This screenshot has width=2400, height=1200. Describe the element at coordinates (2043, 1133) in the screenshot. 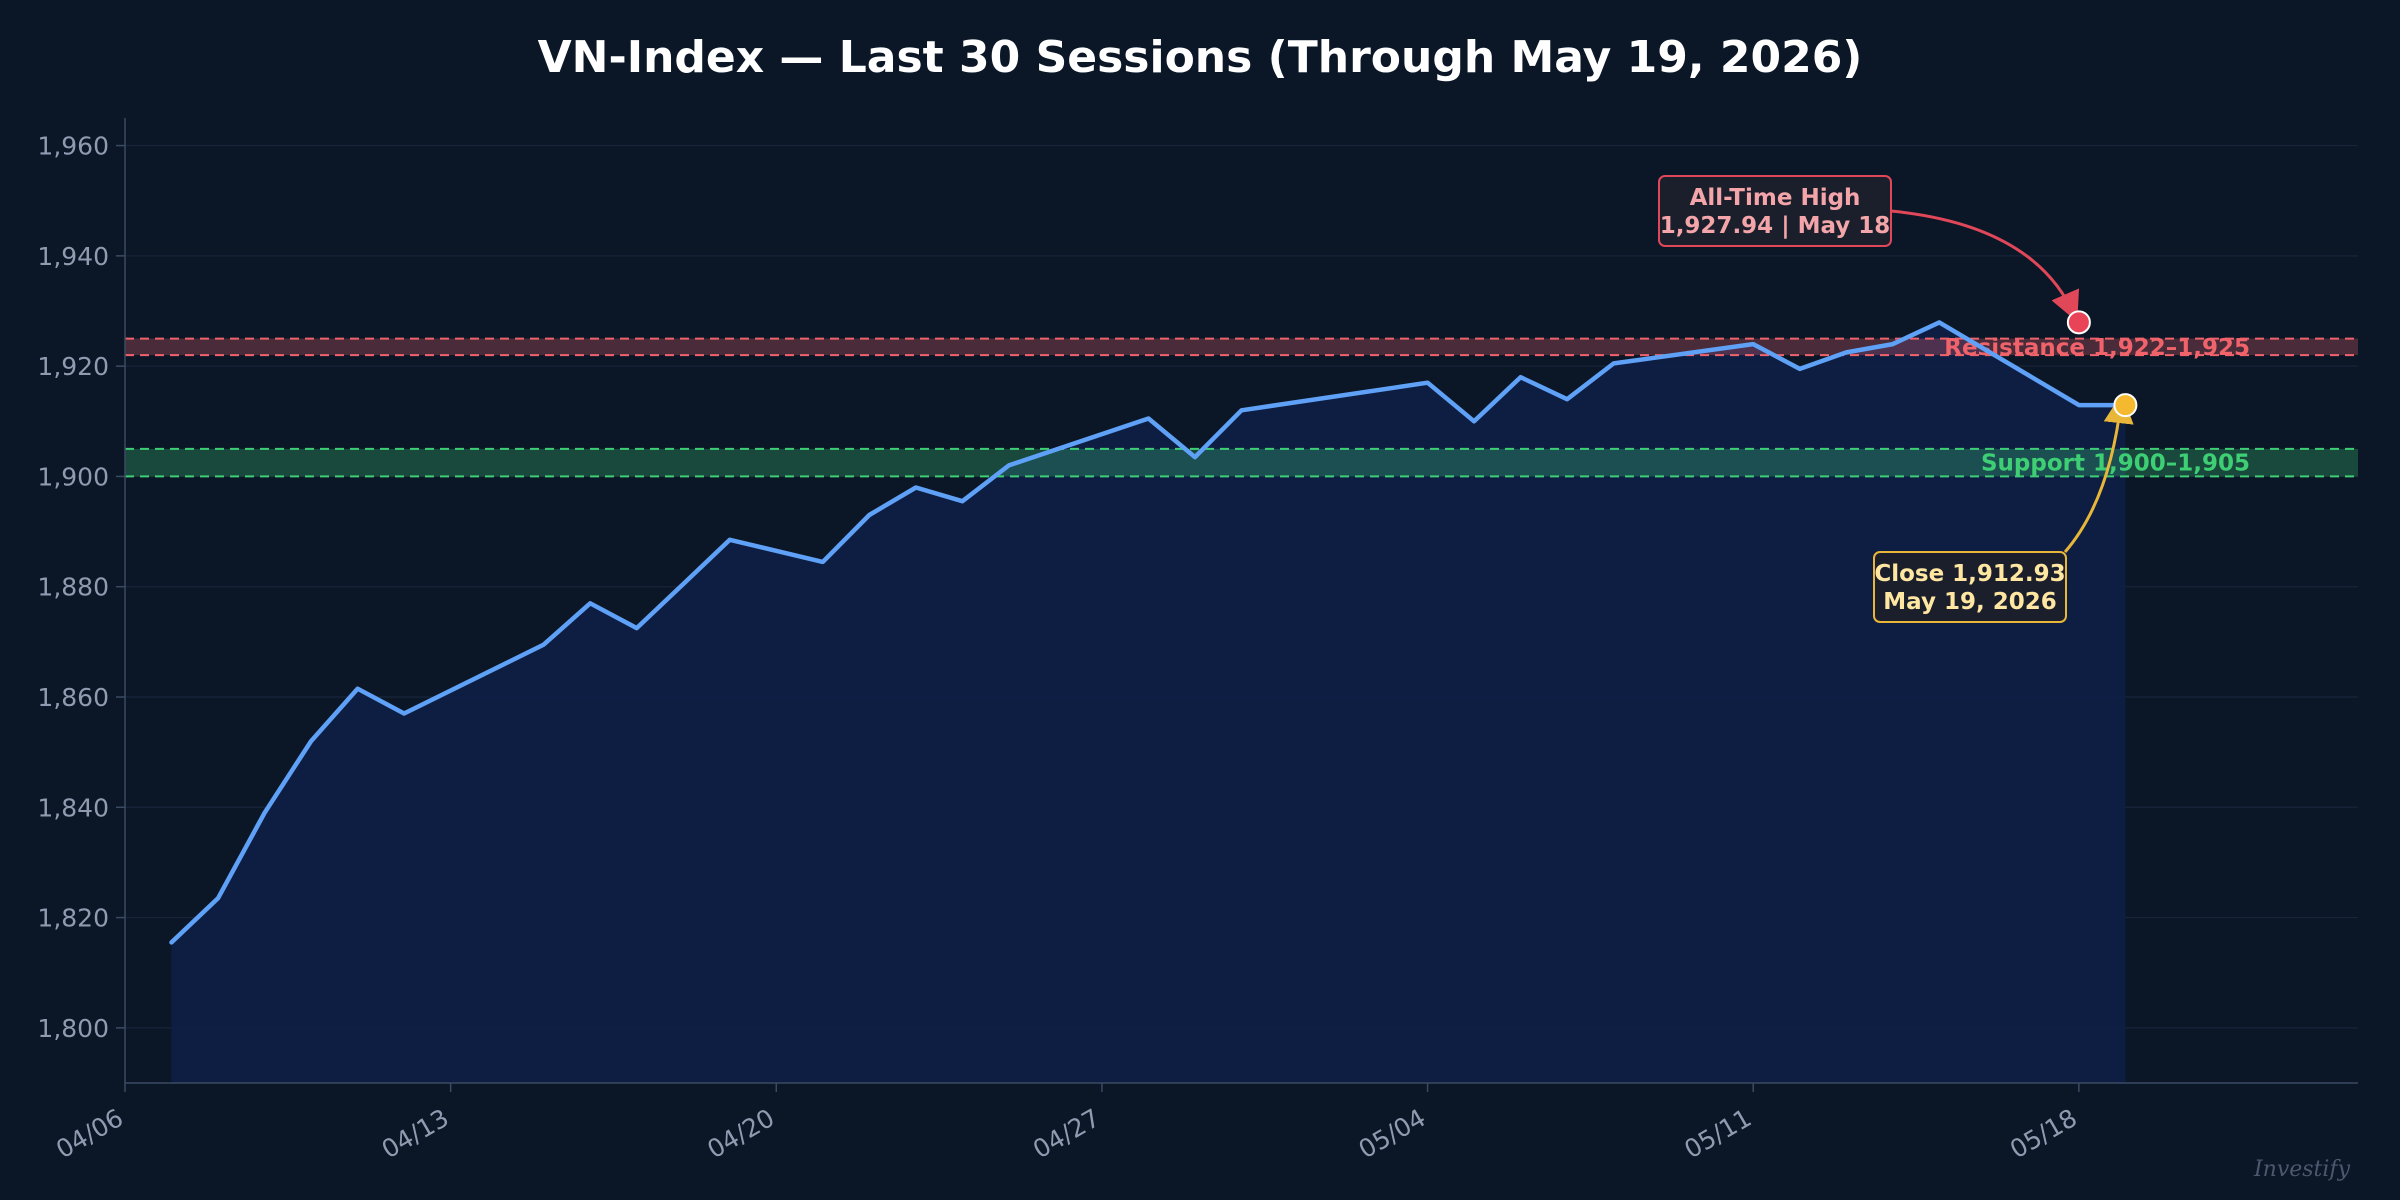

I see `x-tick-label: 05/18` at that location.